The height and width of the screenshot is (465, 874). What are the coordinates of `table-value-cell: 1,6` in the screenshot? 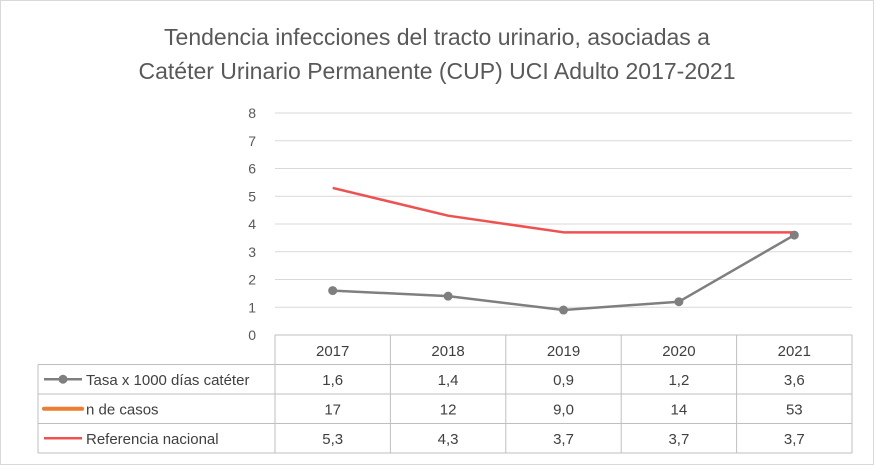 It's located at (332, 380).